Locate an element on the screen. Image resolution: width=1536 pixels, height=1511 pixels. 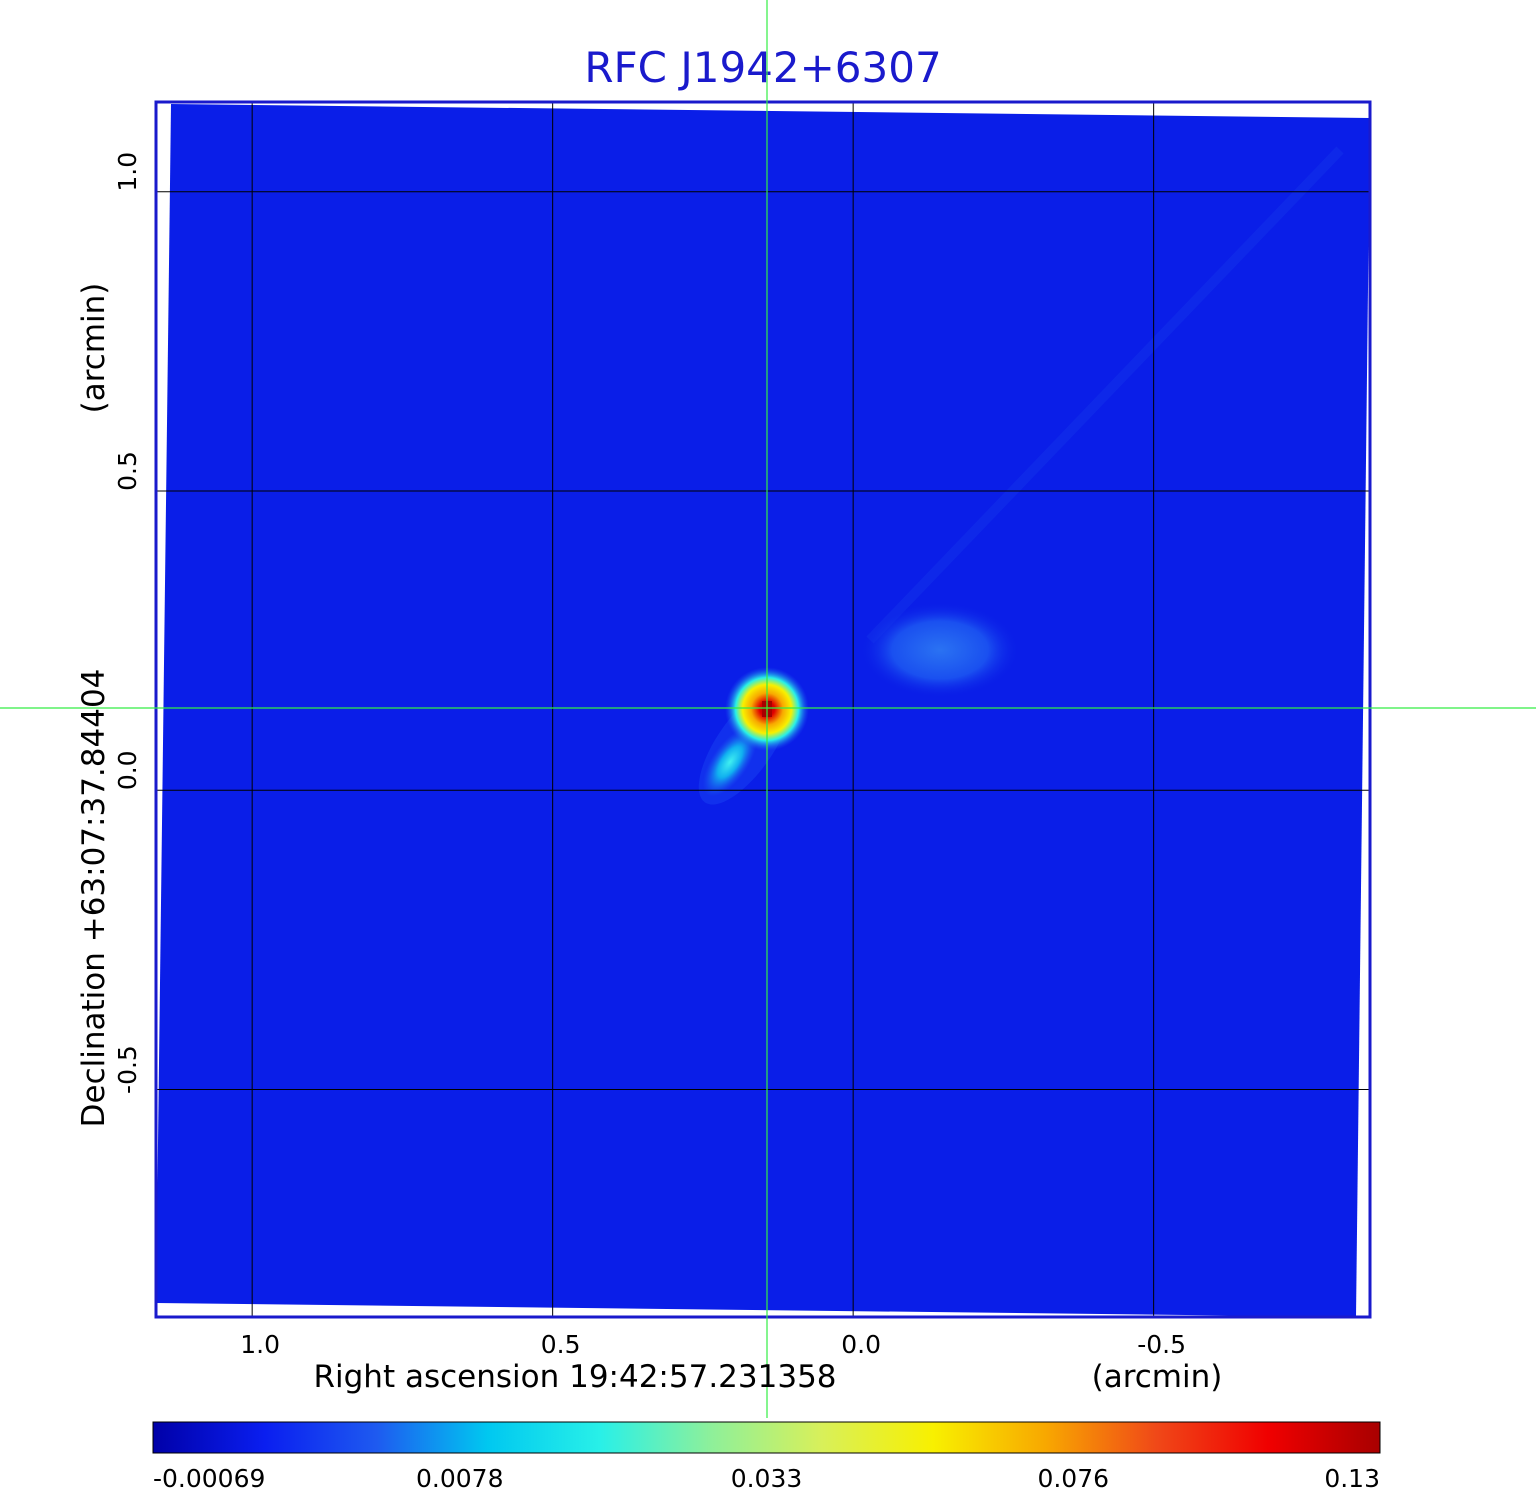
sidelobe-streak is located at coordinates (1105, 395).